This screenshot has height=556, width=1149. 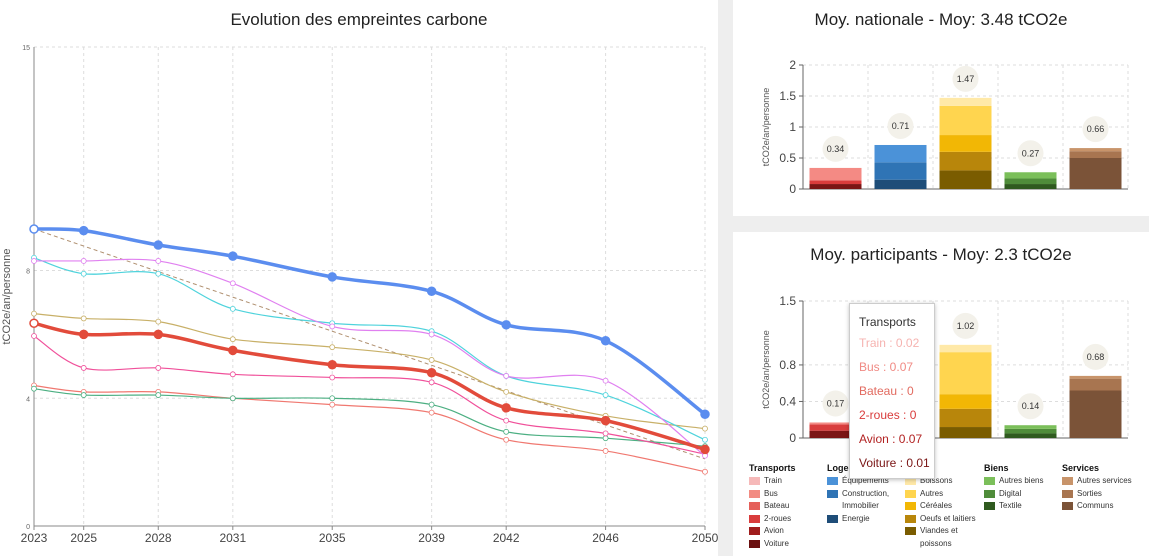 What do you see at coordinates (787, 531) in the screenshot?
I see `legend-item: Avion` at bounding box center [787, 531].